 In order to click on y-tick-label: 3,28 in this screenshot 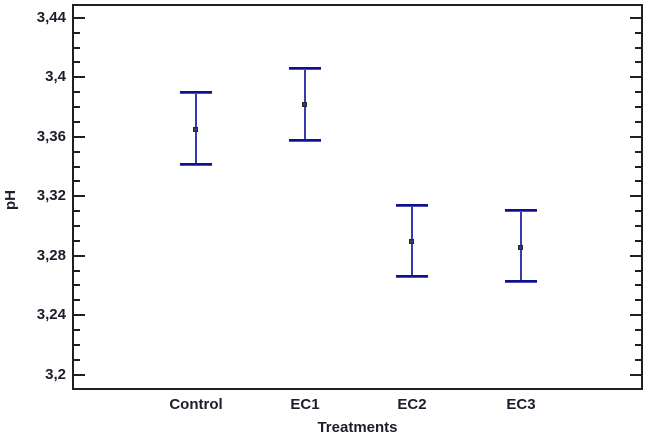, I will do `click(51, 255)`.